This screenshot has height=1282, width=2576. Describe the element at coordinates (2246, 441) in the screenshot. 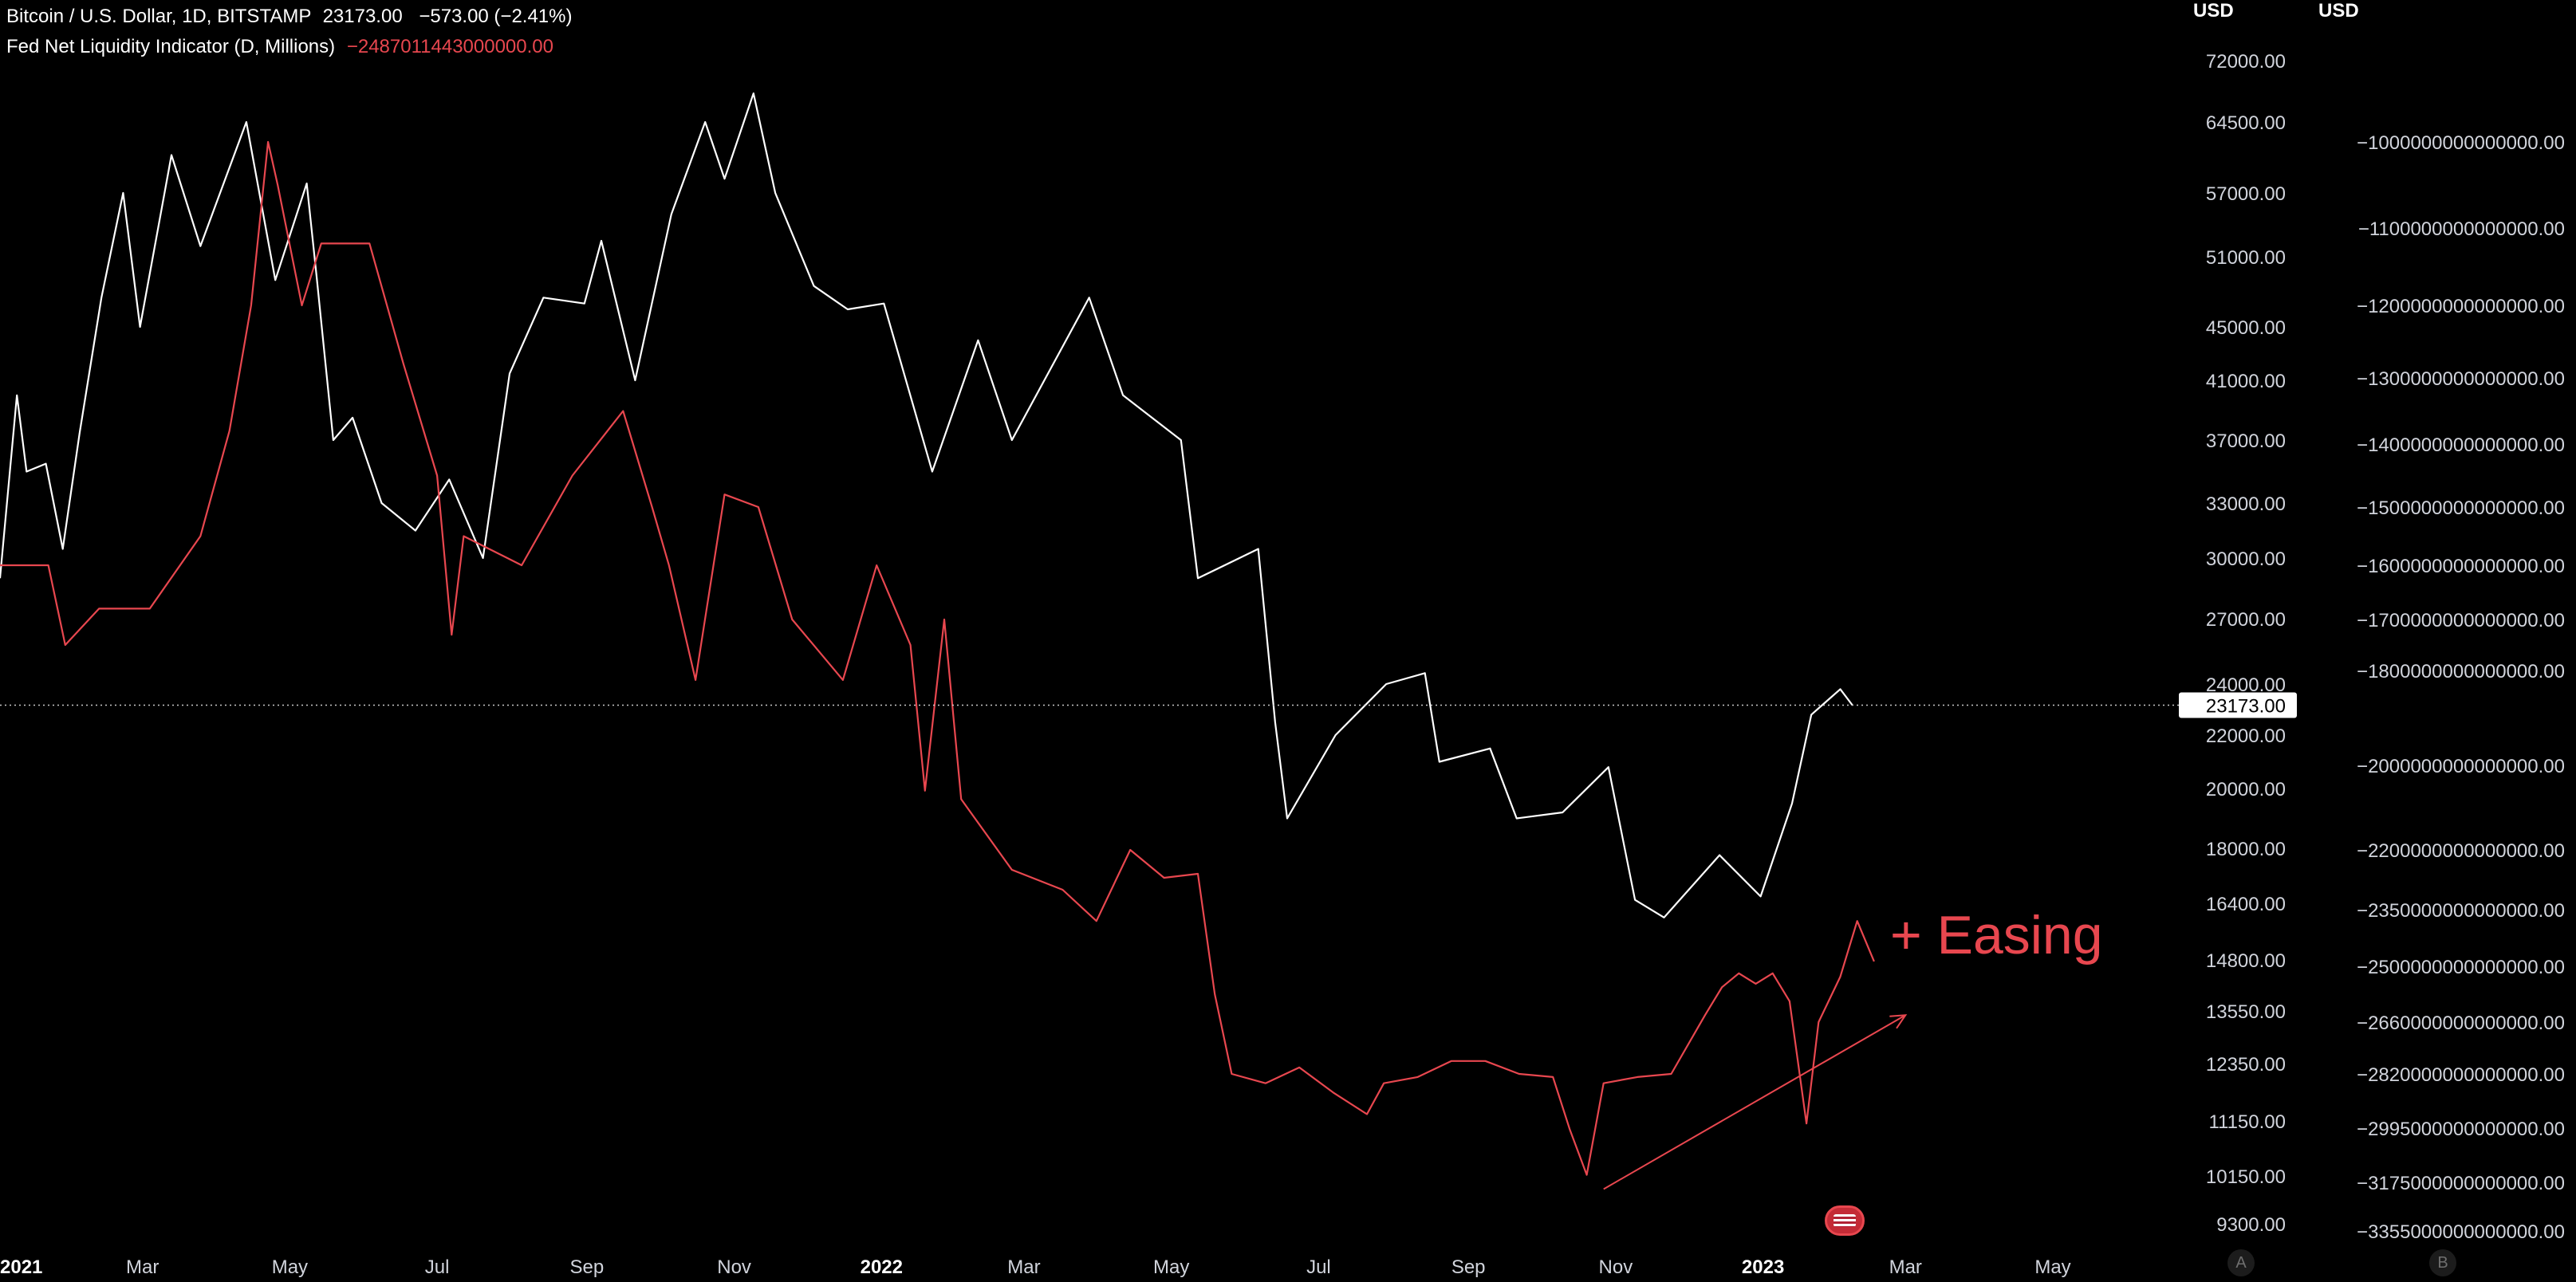

I see `axis-a-tick-label: 37000.00` at that location.